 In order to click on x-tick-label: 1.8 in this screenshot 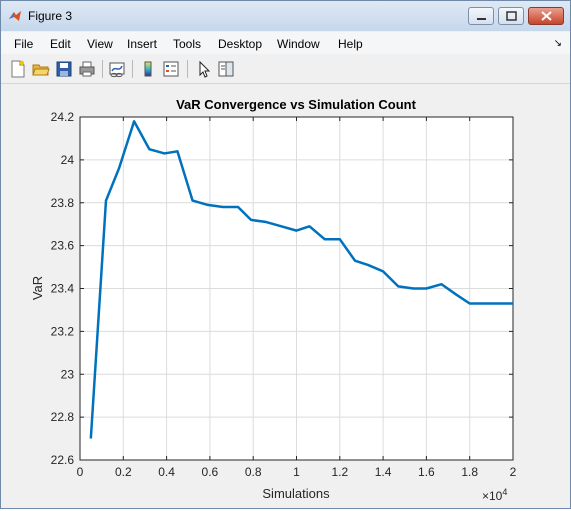, I will do `click(469, 472)`.